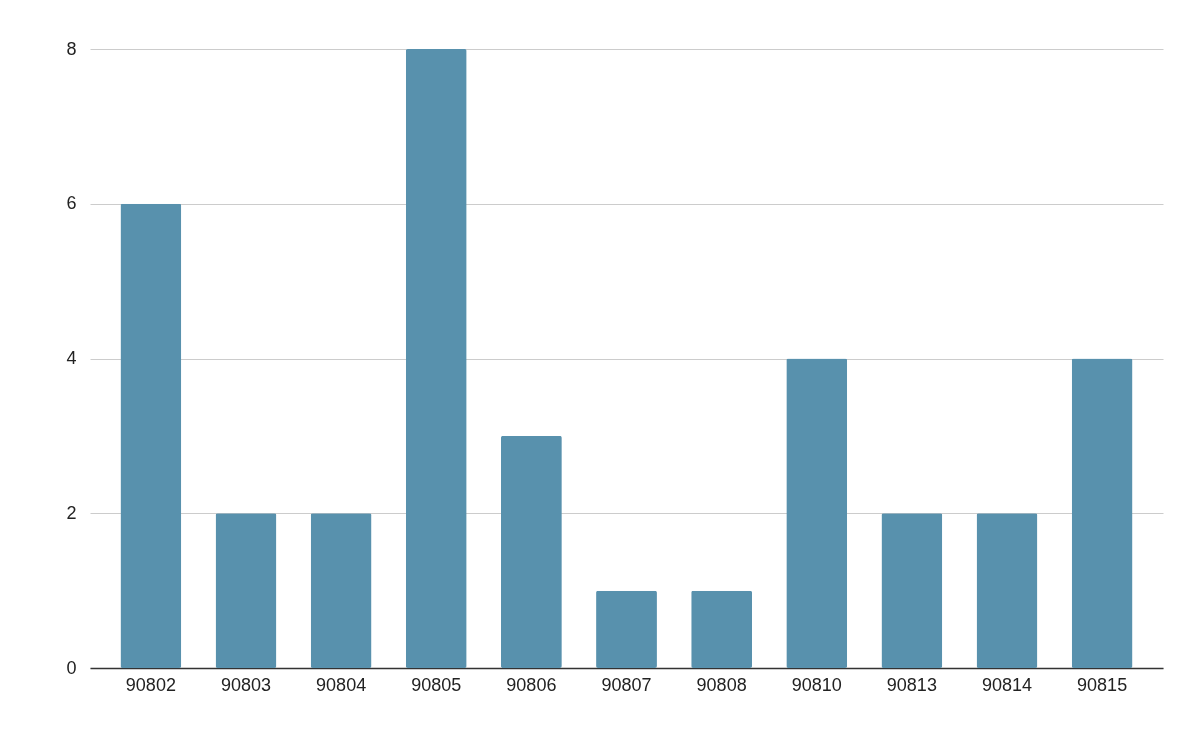 This screenshot has height=742, width=1200. What do you see at coordinates (816, 684) in the screenshot?
I see `x-tick-label: 90810` at bounding box center [816, 684].